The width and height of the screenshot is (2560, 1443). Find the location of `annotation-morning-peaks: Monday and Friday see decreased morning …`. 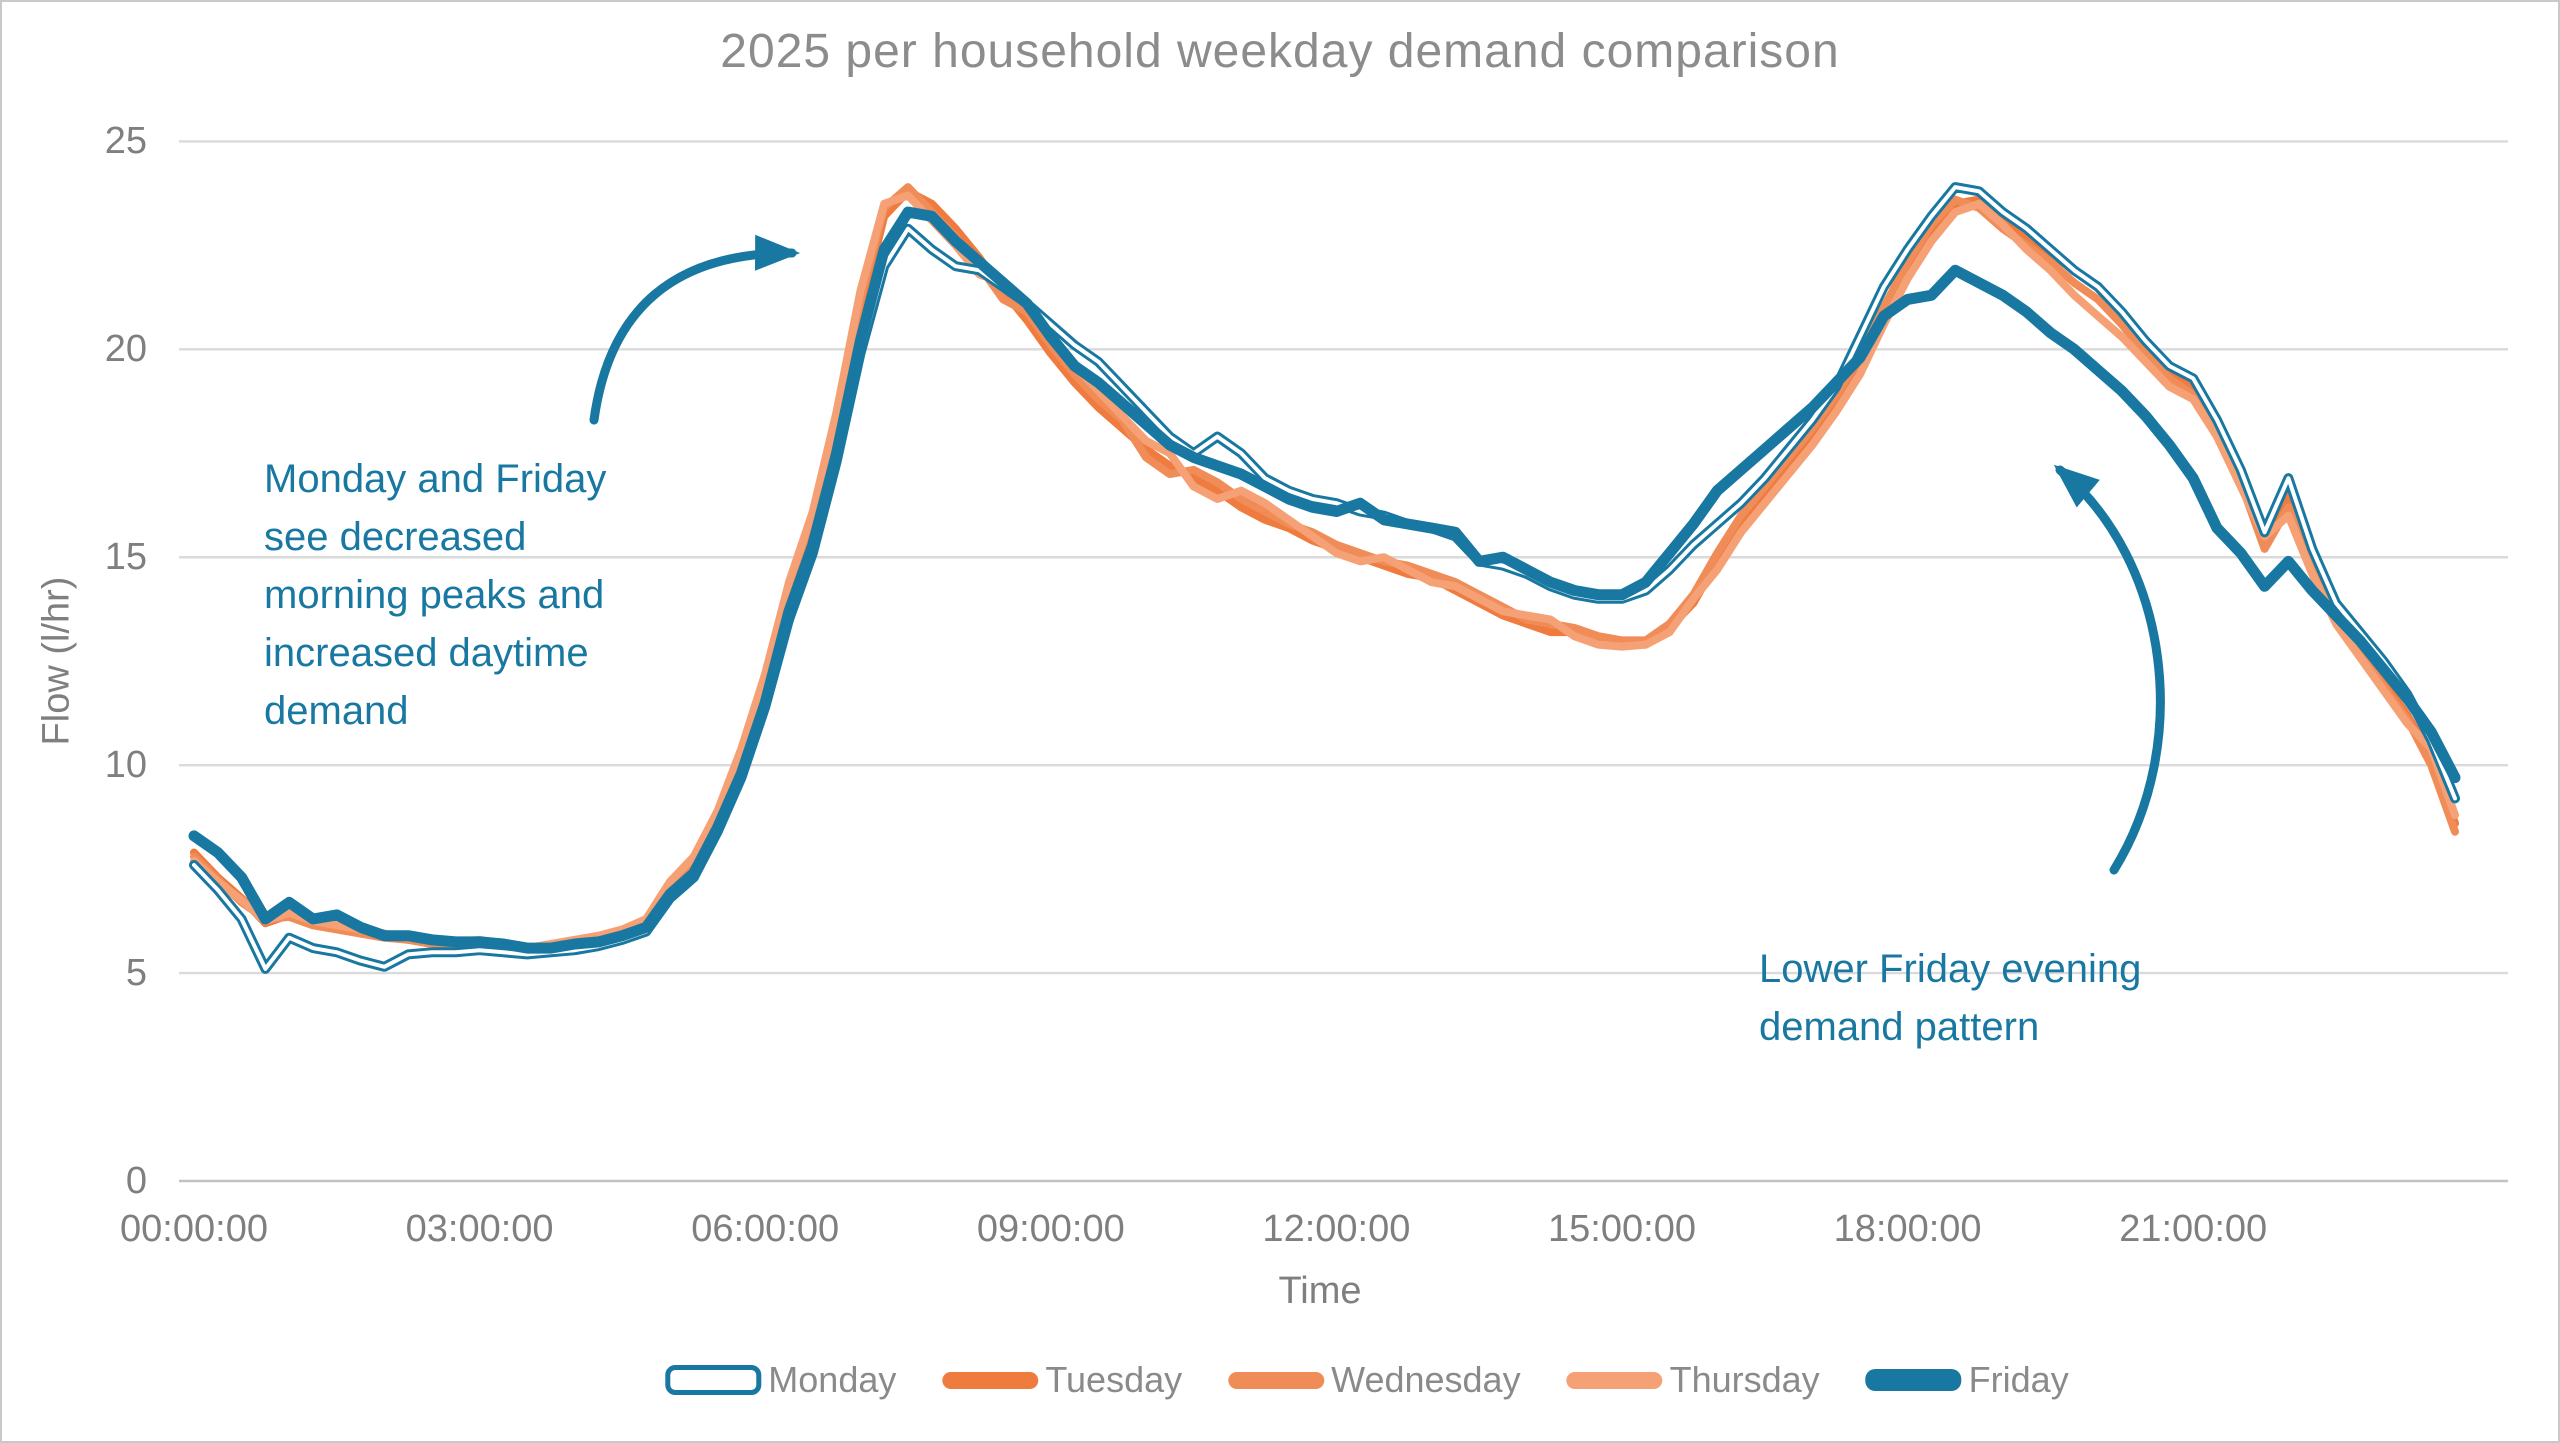

annotation-morning-peaks: Monday and Friday see decreased morning … is located at coordinates (435, 595).